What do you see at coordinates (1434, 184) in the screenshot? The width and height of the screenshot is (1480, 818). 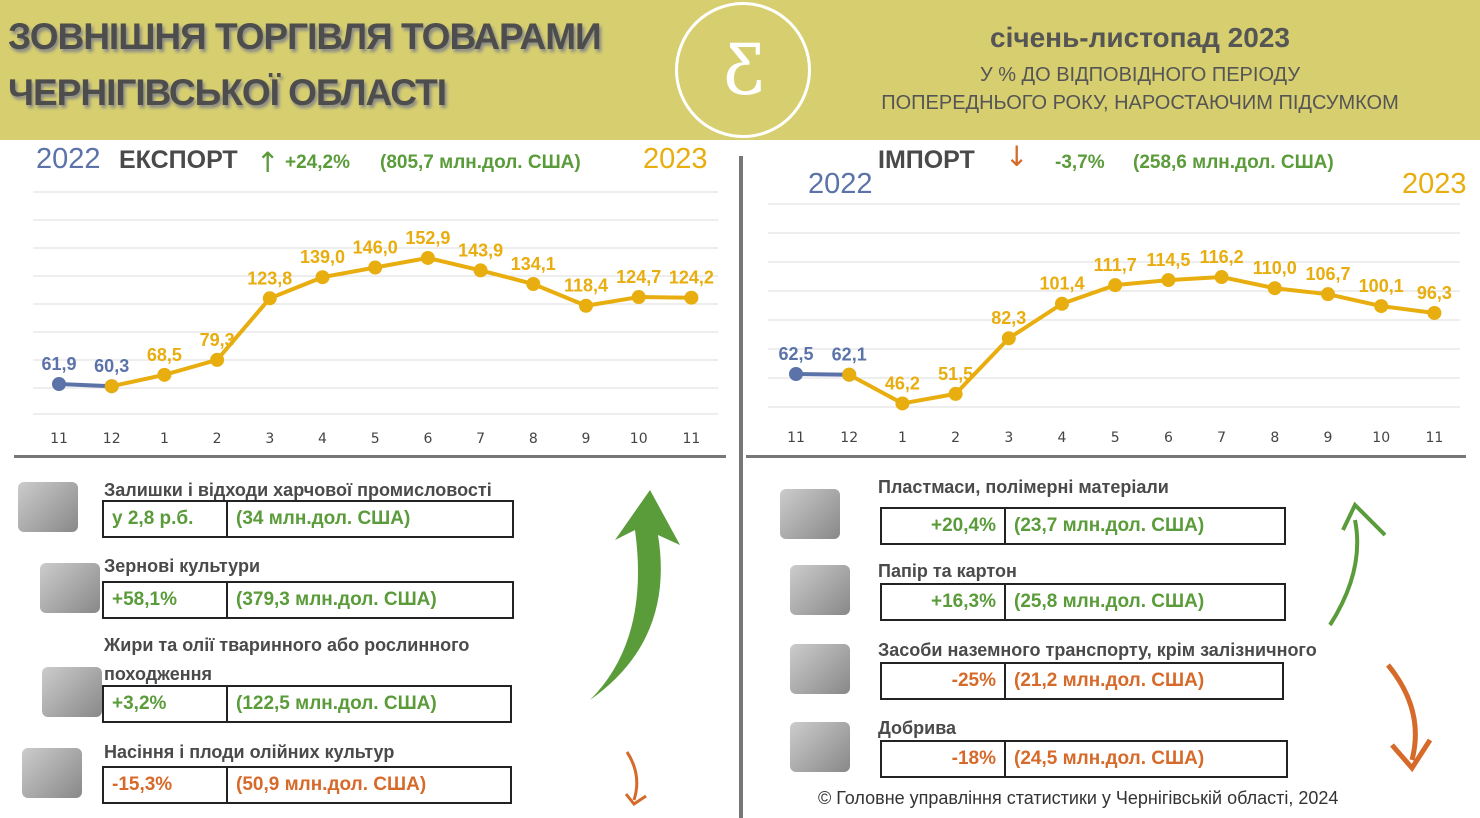 I see `import-year-cur: 2023` at bounding box center [1434, 184].